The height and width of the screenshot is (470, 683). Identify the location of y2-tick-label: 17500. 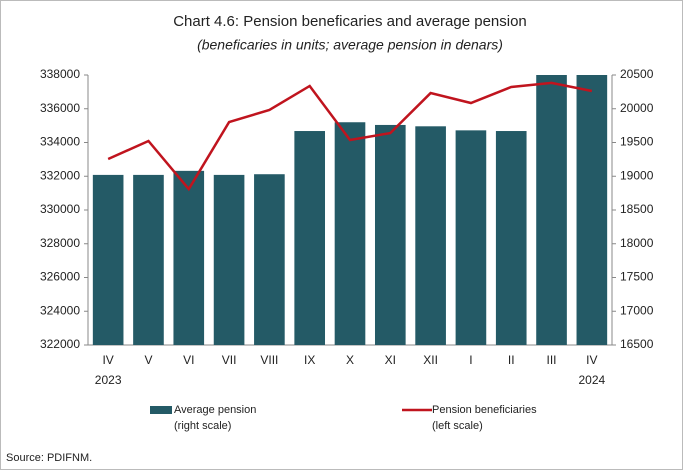
(637, 277).